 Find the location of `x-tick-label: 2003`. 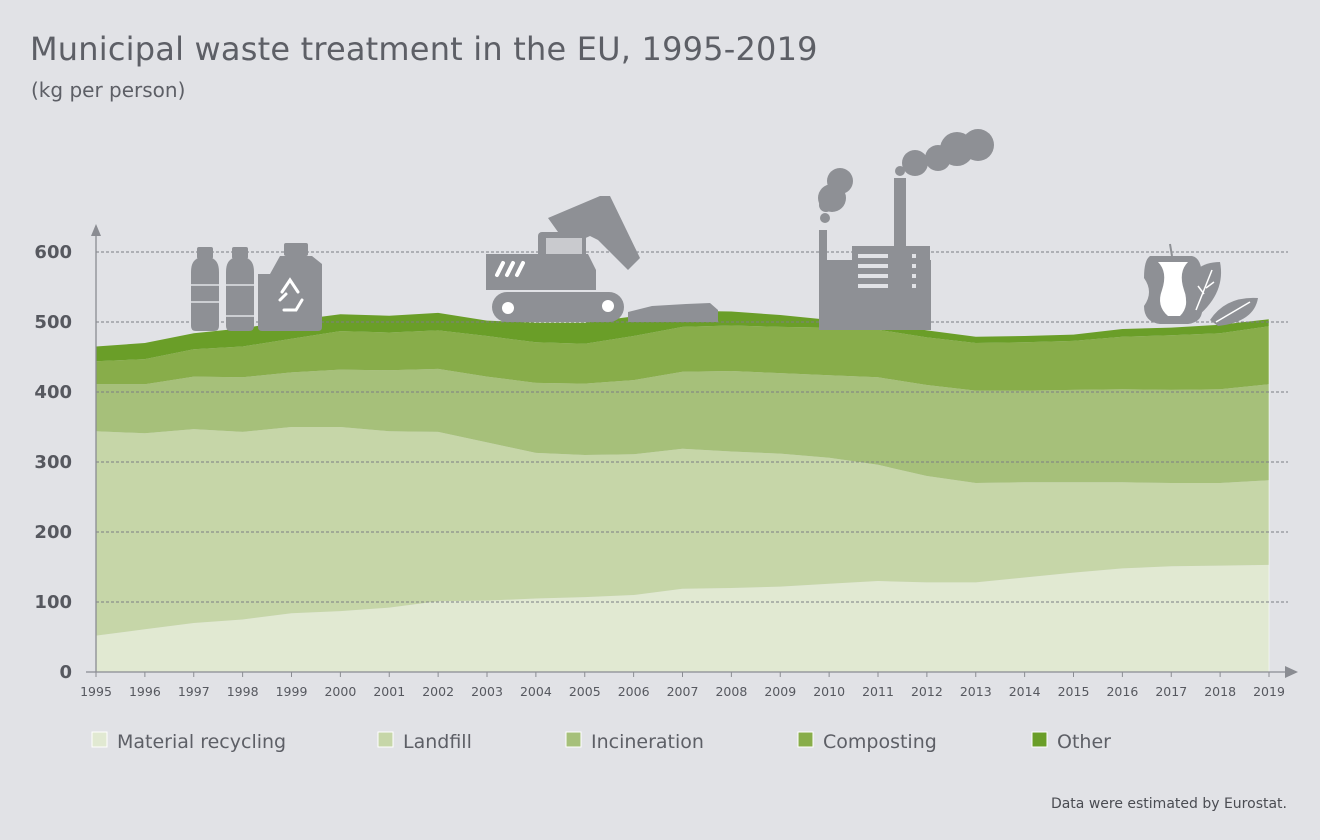

x-tick-label: 2003 is located at coordinates (487, 691).